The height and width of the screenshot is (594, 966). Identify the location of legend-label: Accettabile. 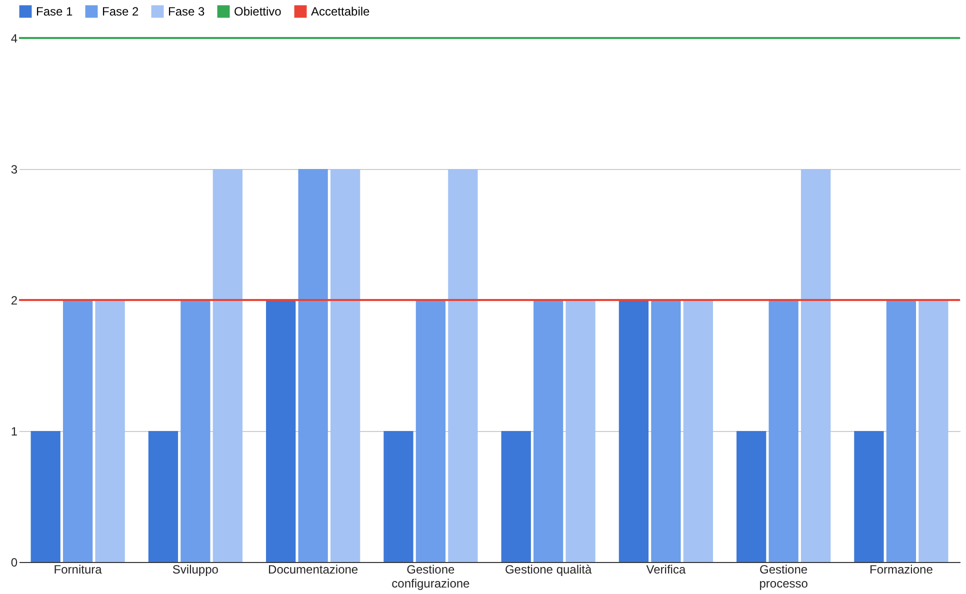
(340, 11).